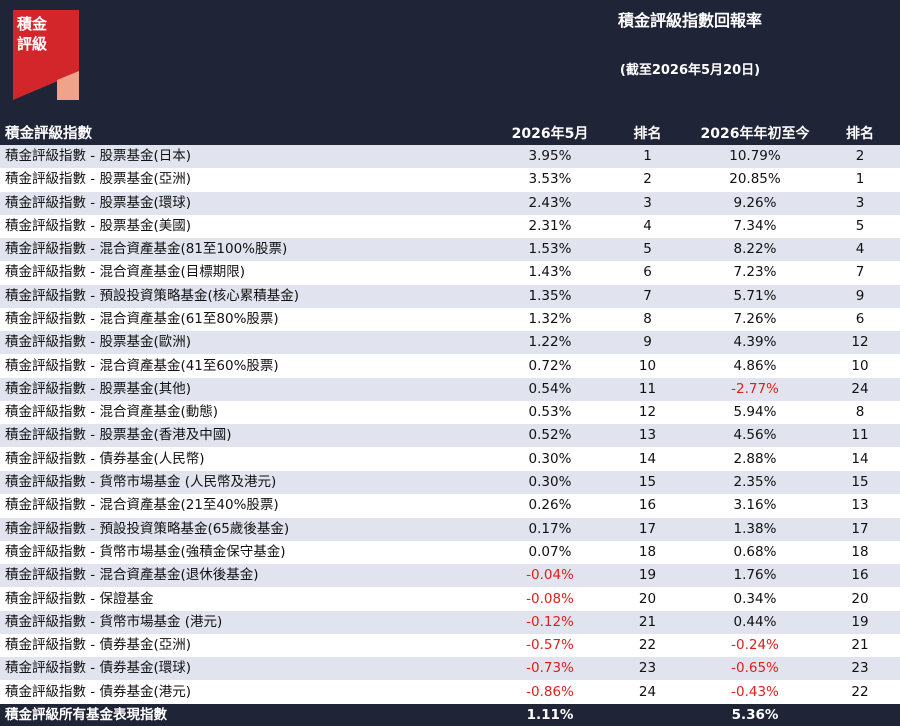 The height and width of the screenshot is (726, 900). I want to click on brand-logo-text: 積金 評級, so click(39, 34).